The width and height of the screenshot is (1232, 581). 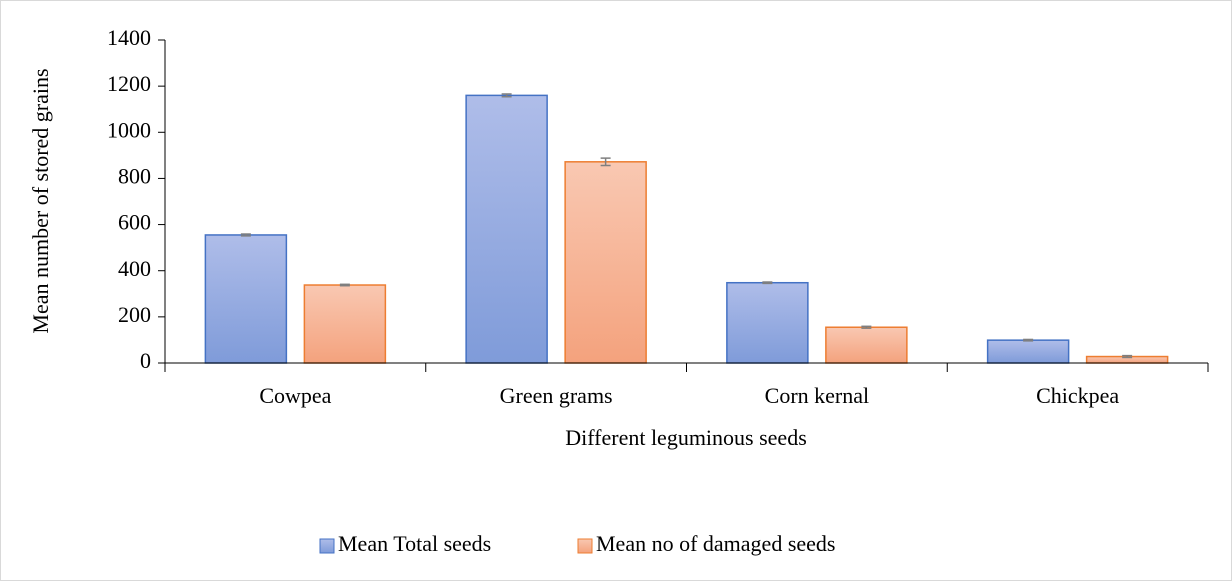 What do you see at coordinates (129, 37) in the screenshot?
I see `y-tick-label: 1400` at bounding box center [129, 37].